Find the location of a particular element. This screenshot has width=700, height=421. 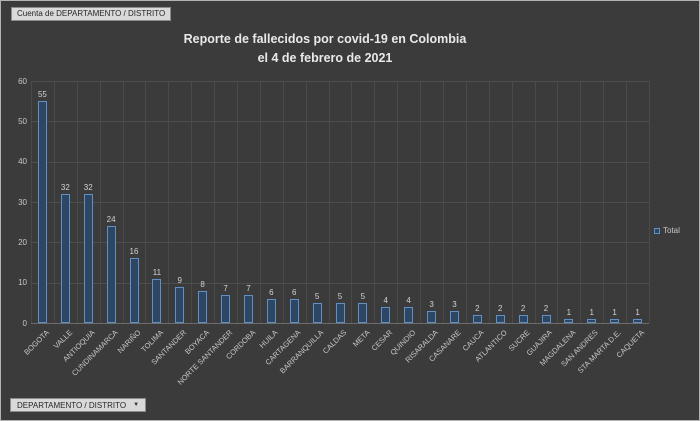

x-axis-category-label: NARIÑO is located at coordinates (129, 341).